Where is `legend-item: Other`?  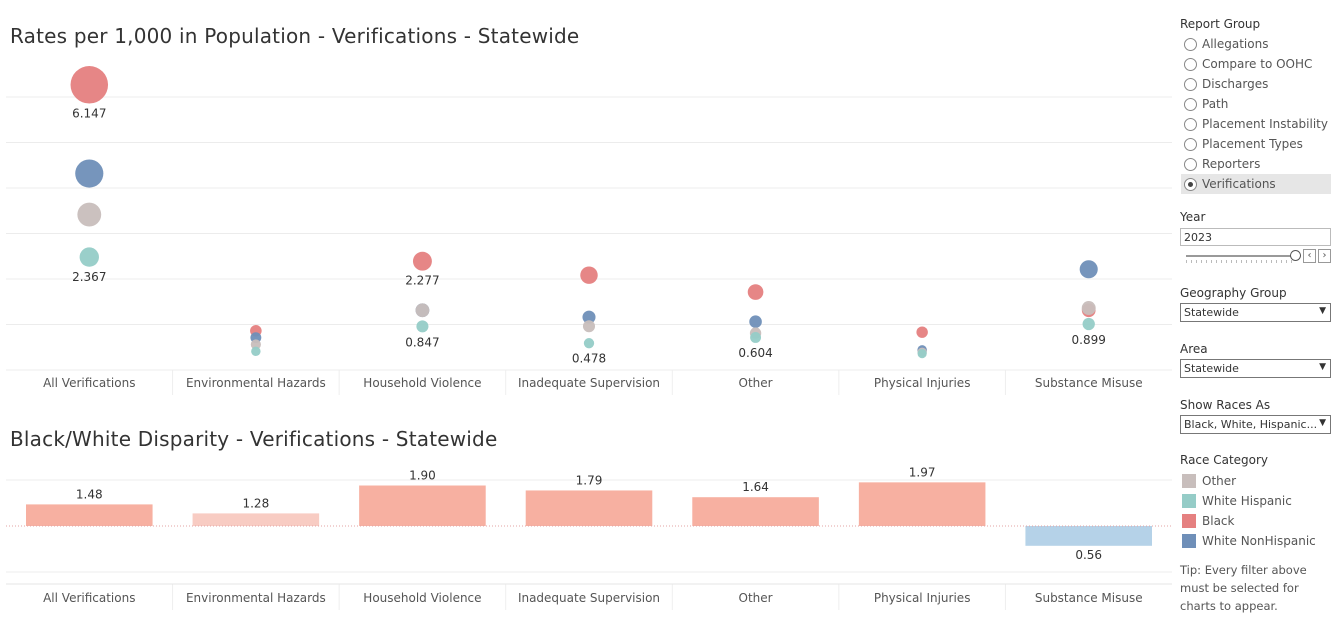
legend-item: Other is located at coordinates (1209, 481).